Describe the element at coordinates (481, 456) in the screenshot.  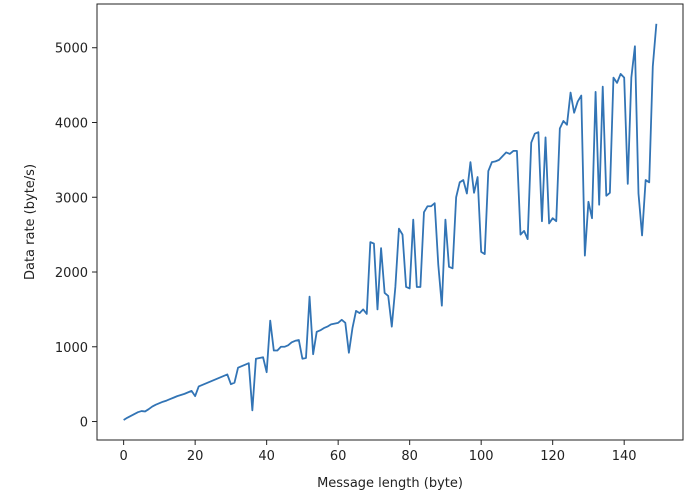
I see `x-tick-label: 100` at that location.